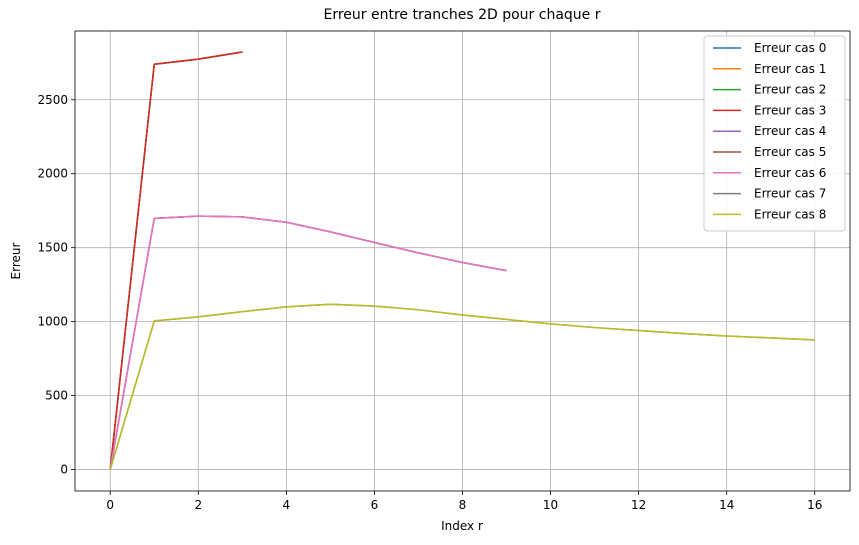 The height and width of the screenshot is (545, 859). Describe the element at coordinates (52, 322) in the screenshot. I see `y-tick-label: 1000` at that location.